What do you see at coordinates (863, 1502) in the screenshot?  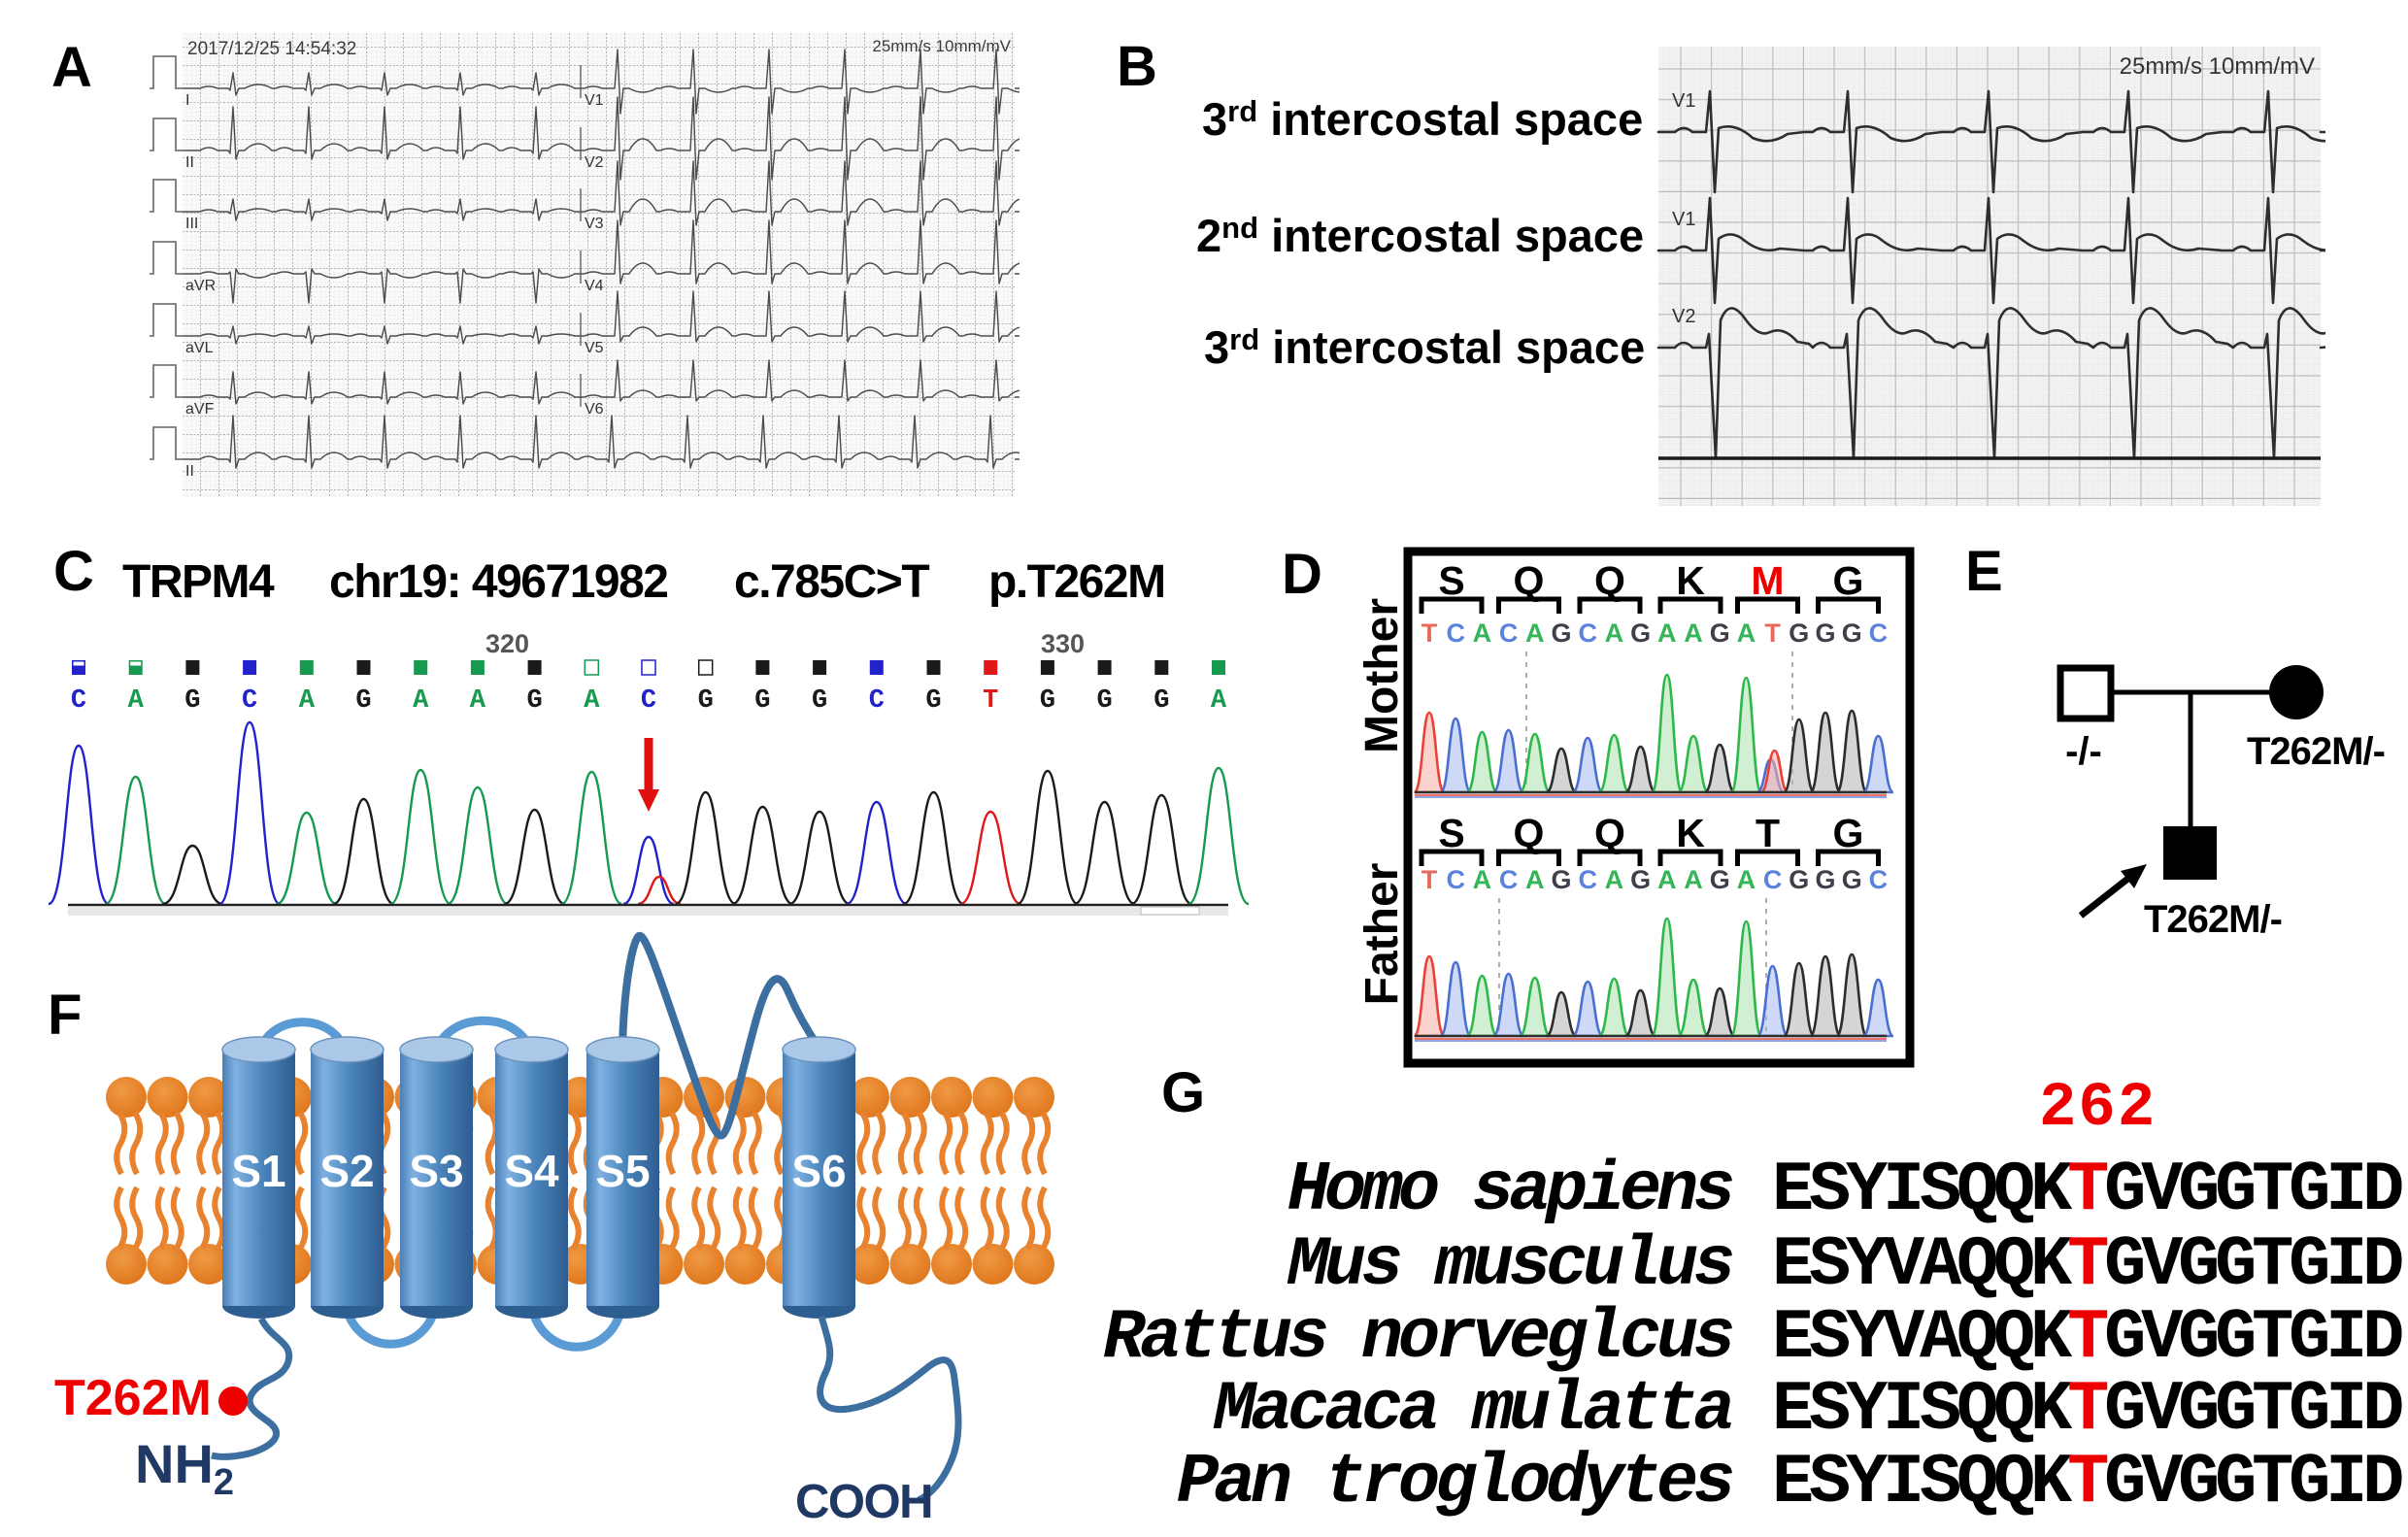 I see `svg-text: COOH` at bounding box center [863, 1502].